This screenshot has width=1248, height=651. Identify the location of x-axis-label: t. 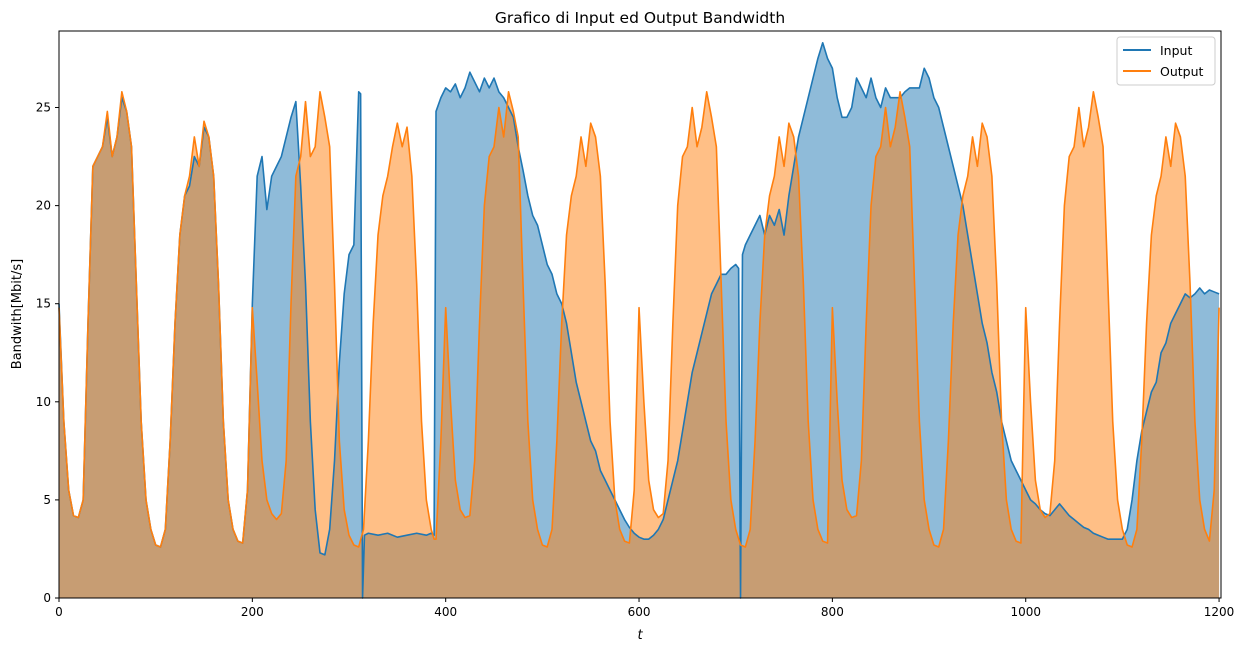
(640, 635).